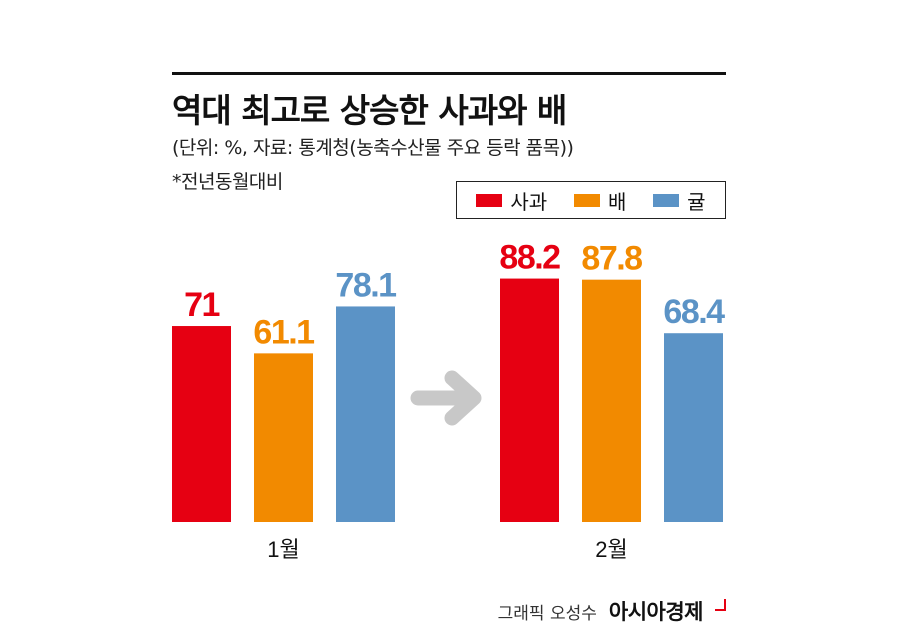 The image size is (900, 642). I want to click on data-label-tangerine-2: 68.4, so click(694, 312).